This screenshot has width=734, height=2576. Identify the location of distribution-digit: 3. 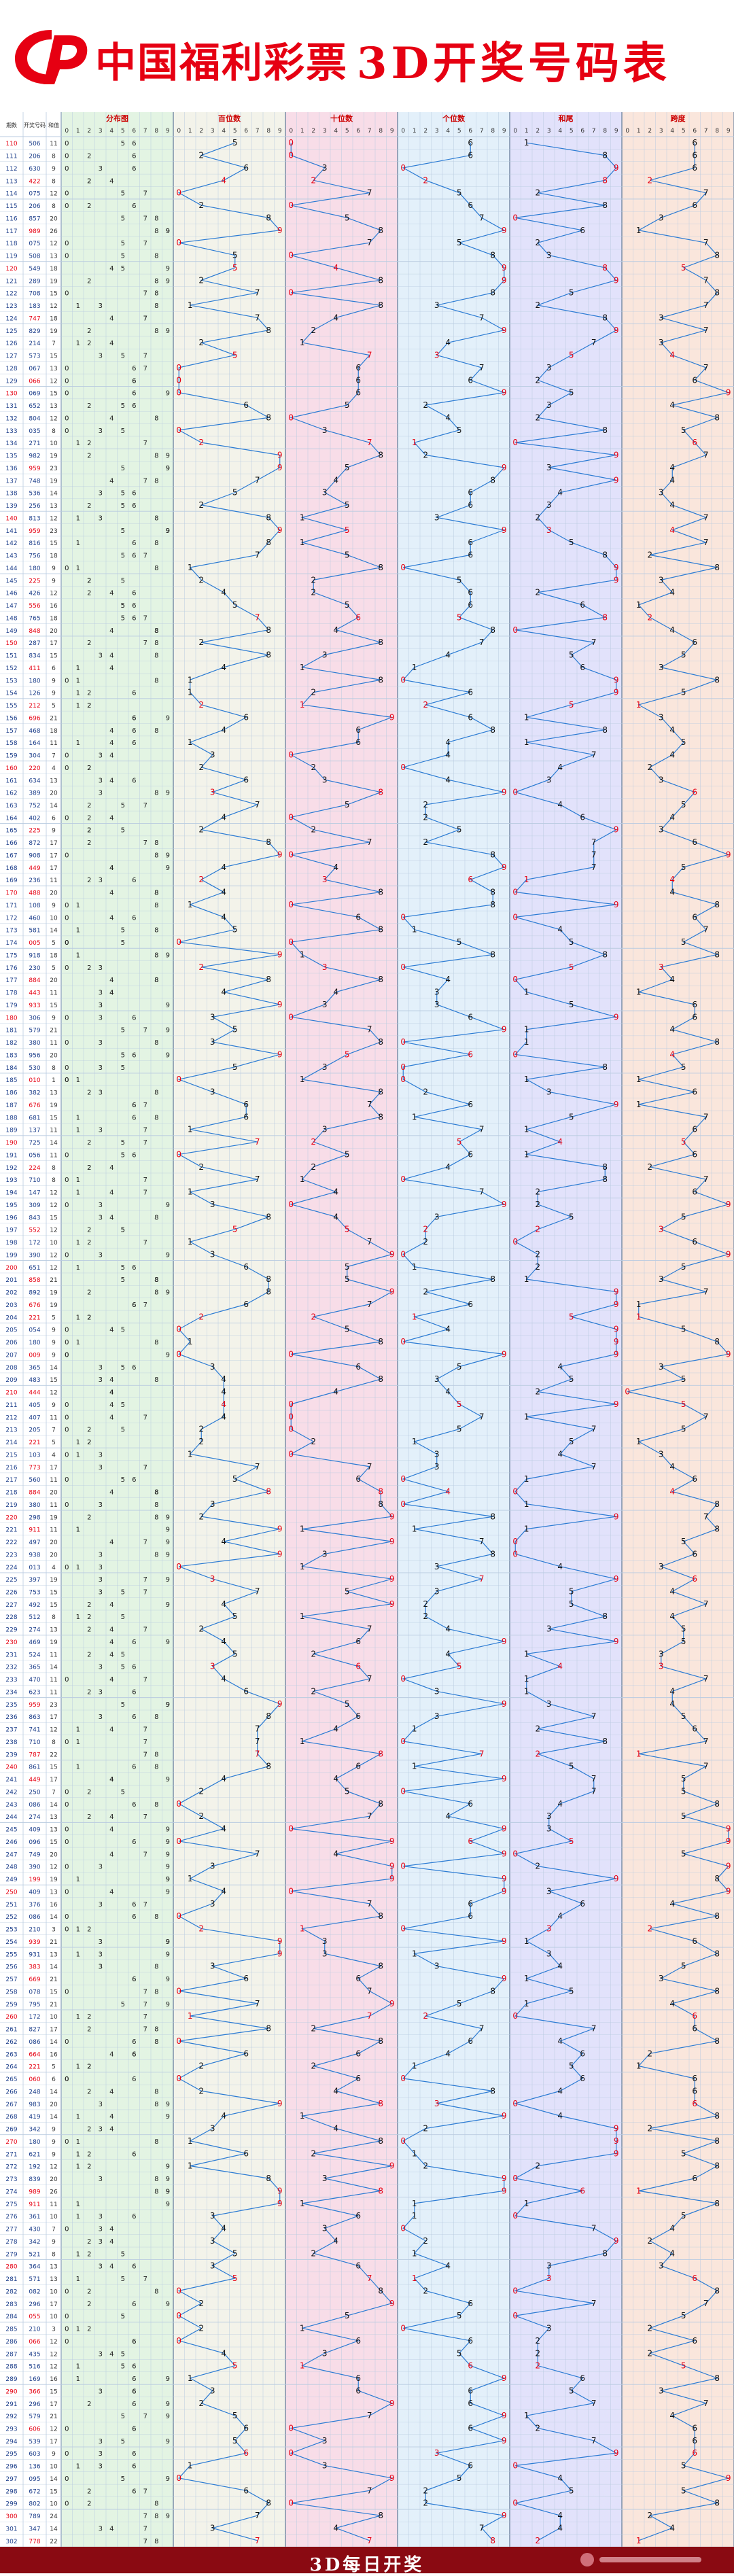
(101, 1217).